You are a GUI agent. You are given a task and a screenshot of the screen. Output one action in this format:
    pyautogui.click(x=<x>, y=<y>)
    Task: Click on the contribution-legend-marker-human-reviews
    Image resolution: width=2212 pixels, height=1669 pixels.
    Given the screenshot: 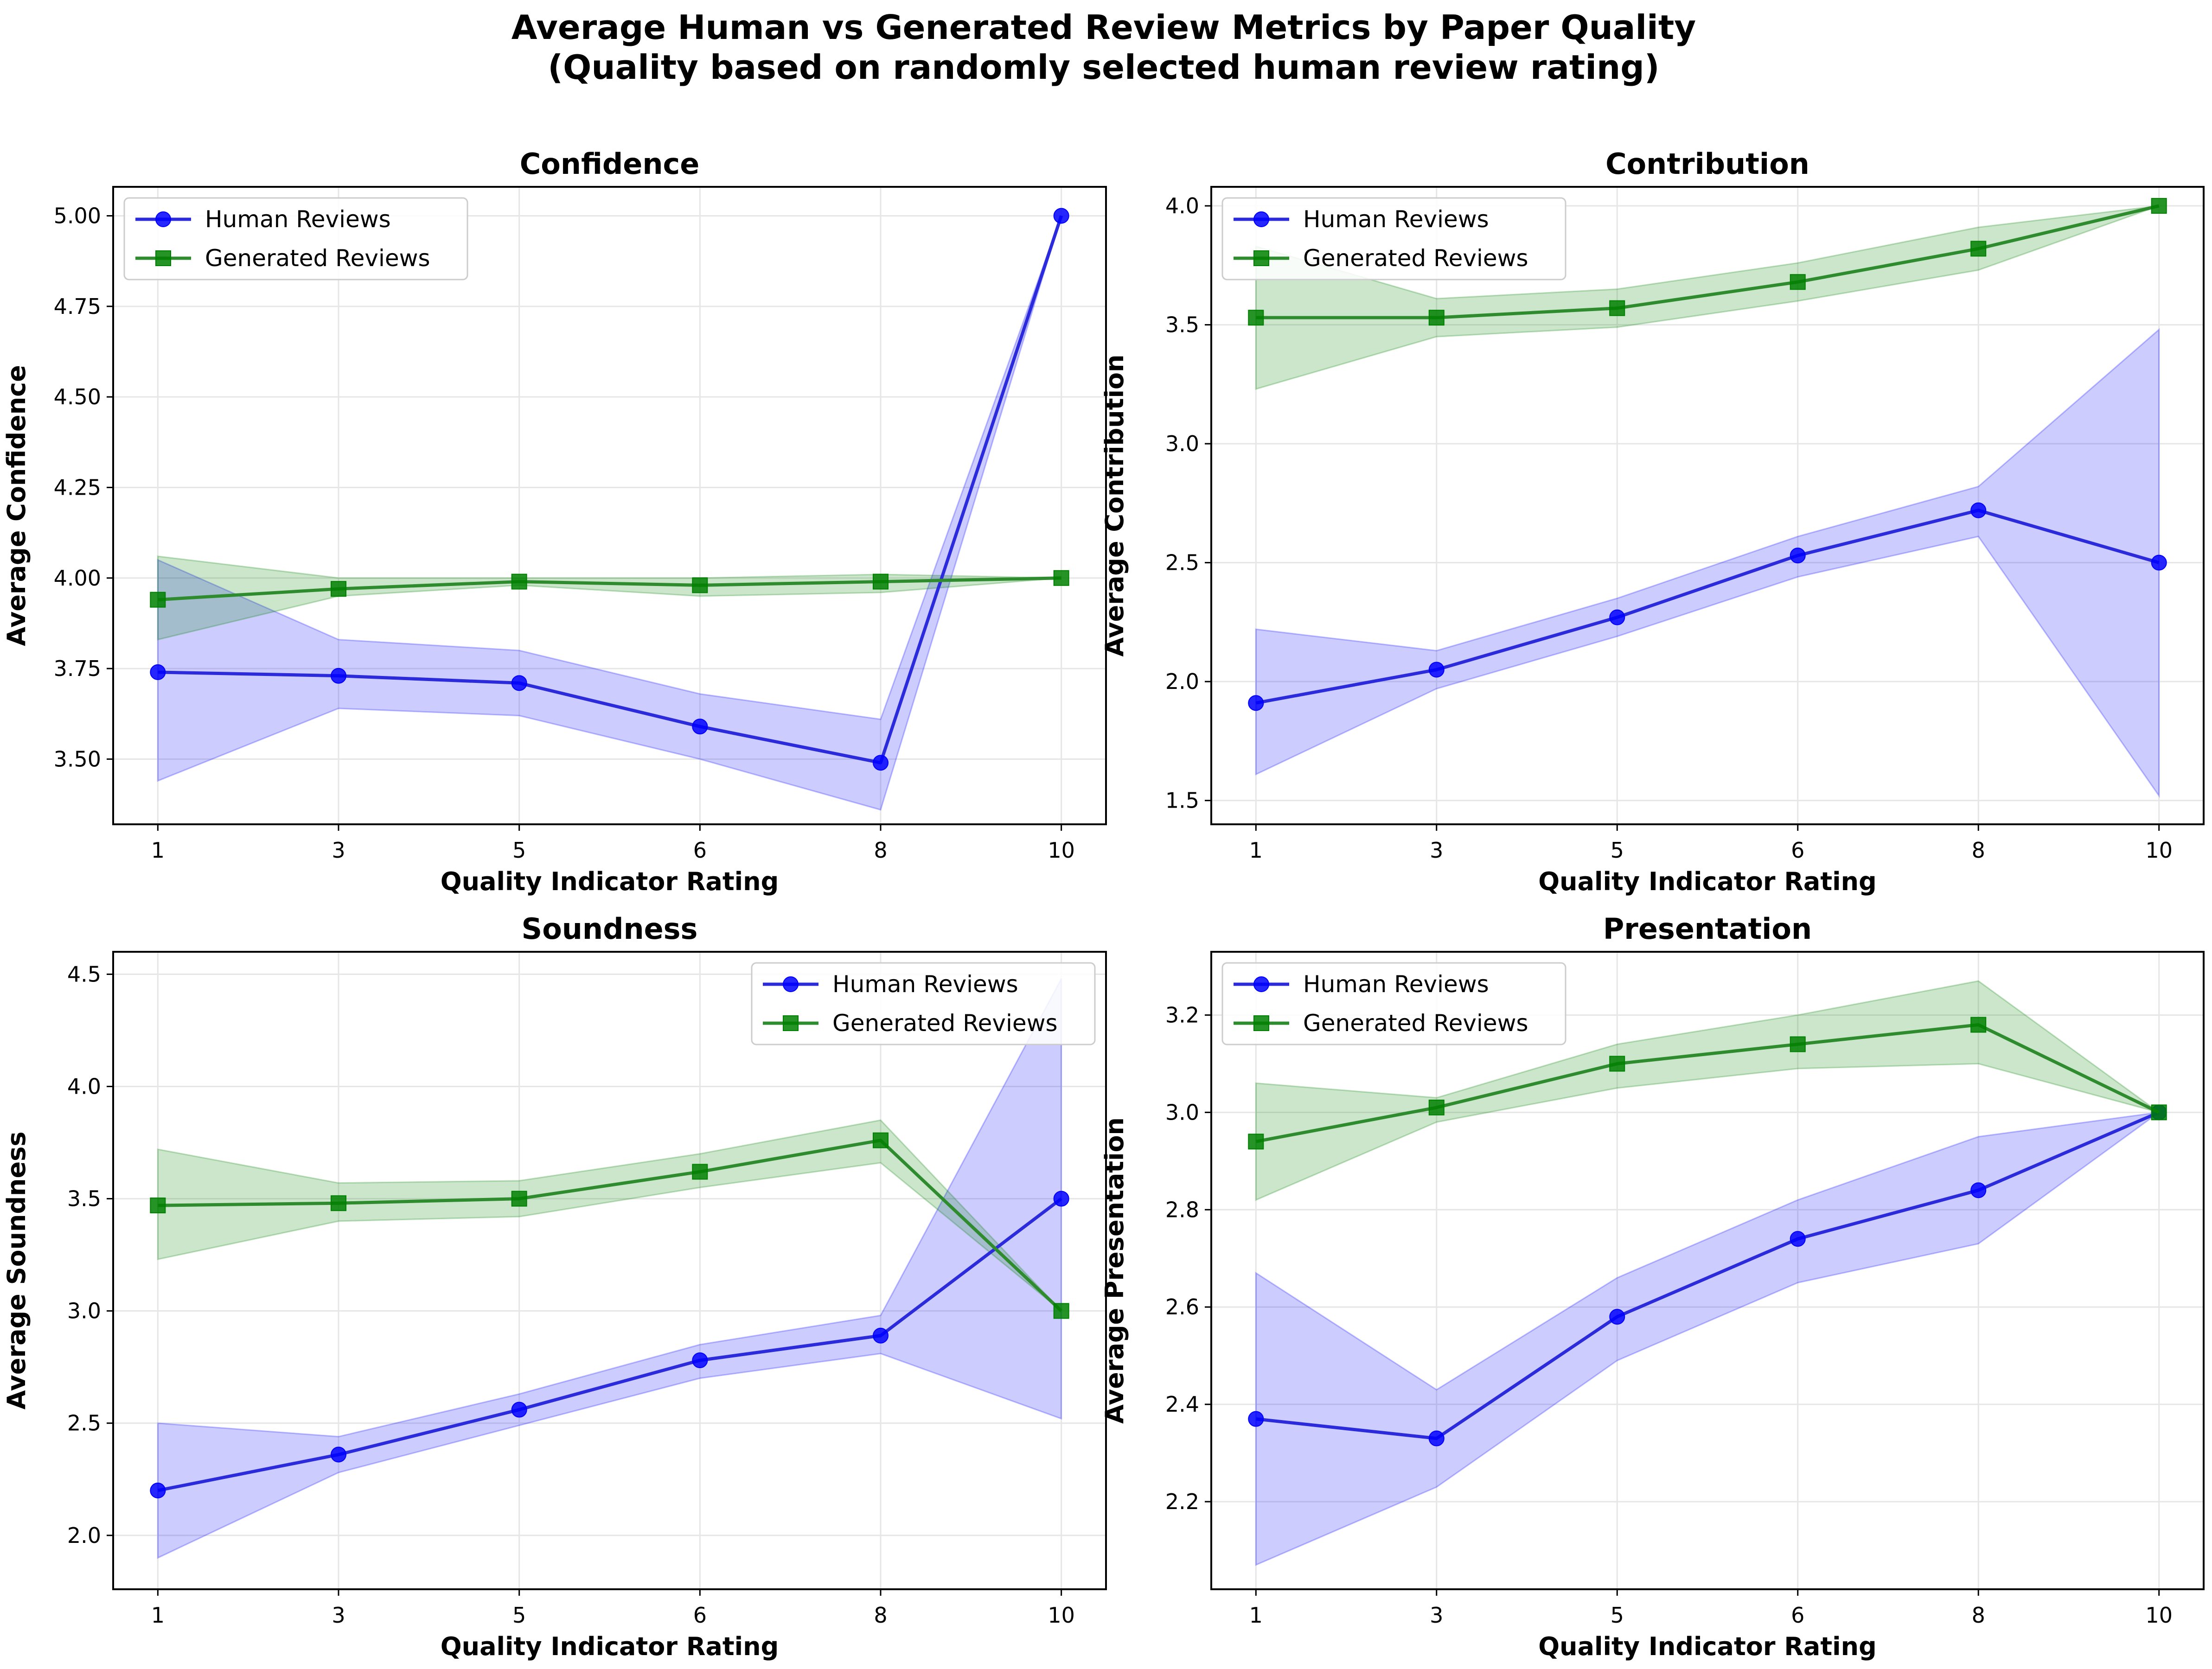 What is the action you would take?
    pyautogui.click(x=1261, y=219)
    